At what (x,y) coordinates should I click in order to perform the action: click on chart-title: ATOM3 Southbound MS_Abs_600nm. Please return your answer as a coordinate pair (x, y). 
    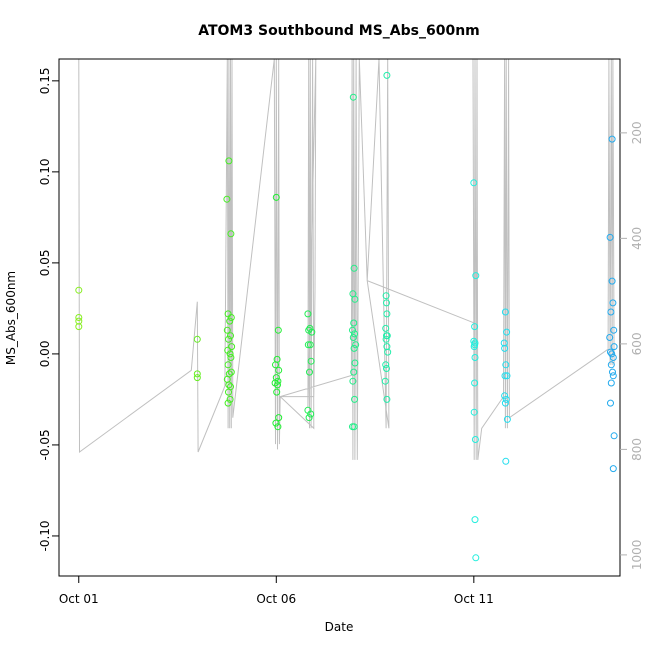
    Looking at the image, I should click on (339, 31).